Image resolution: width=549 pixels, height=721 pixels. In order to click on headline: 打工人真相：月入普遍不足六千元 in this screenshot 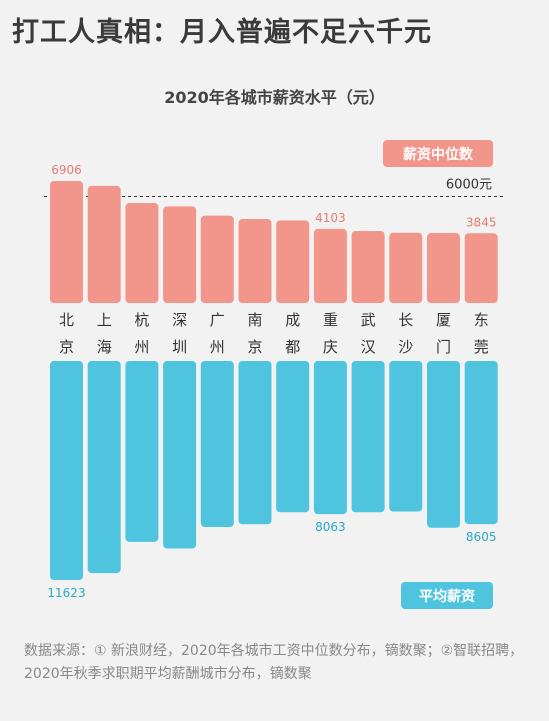, I will do `click(222, 32)`.